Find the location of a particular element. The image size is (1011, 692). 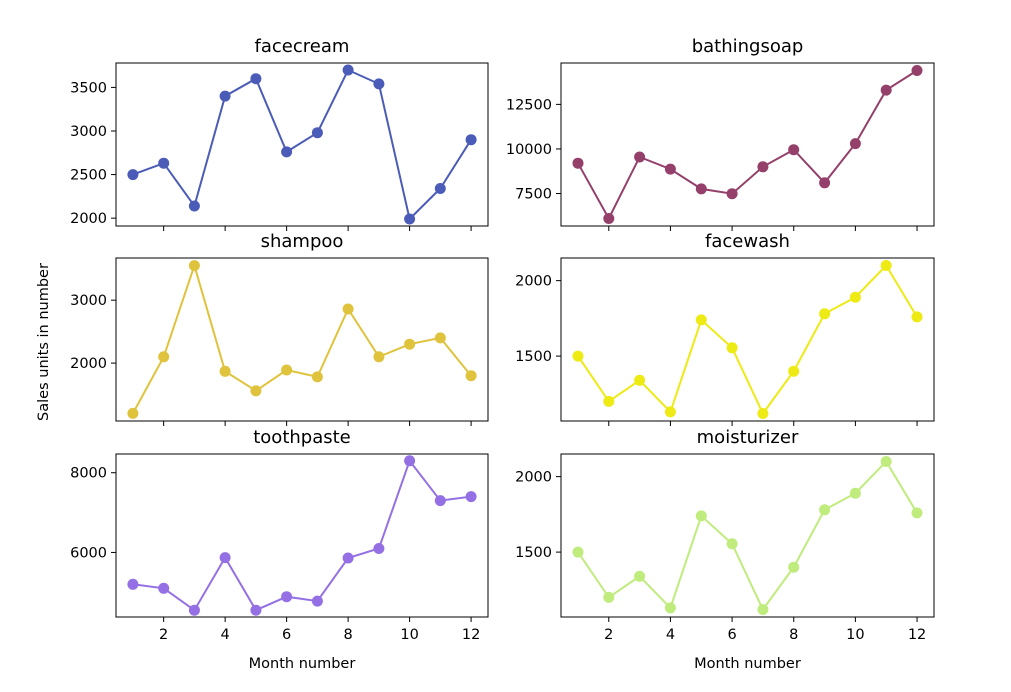

subplot-shampoo: shampoo 2000 3000 is located at coordinates (279, 328).